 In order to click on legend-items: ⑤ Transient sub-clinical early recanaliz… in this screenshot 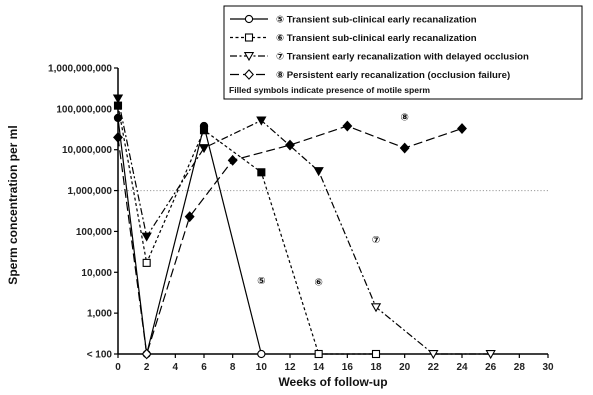, I will do `click(379, 47)`.